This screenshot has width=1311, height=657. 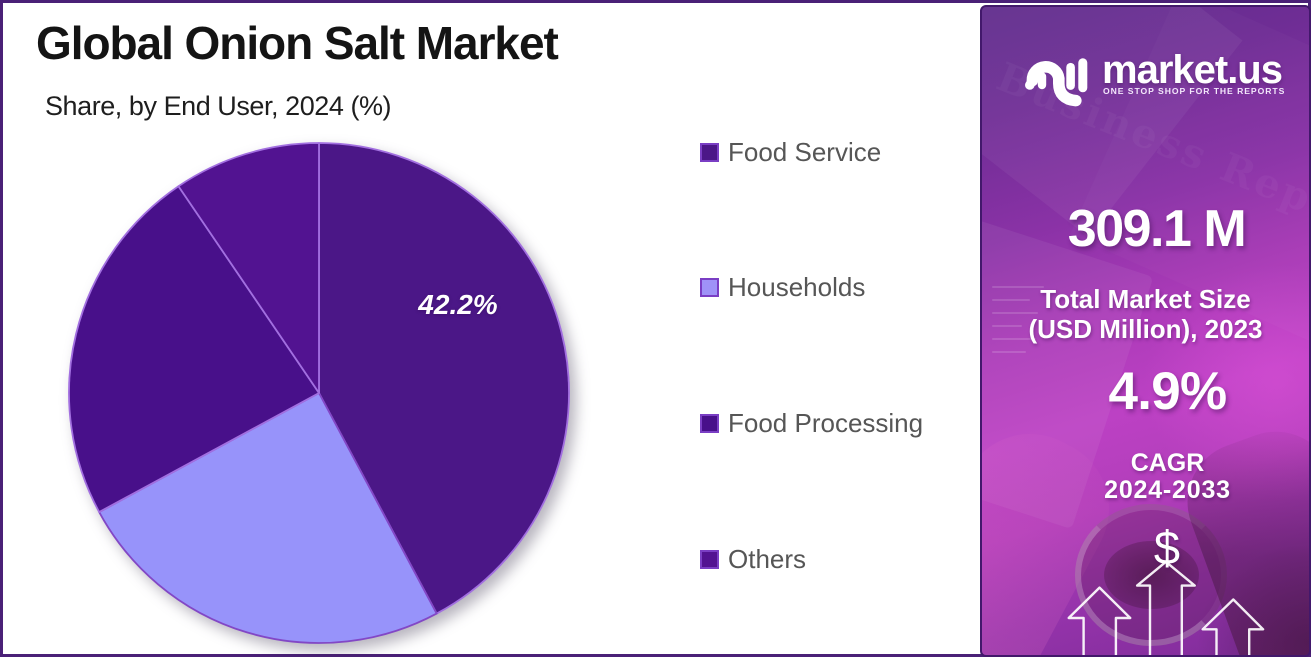 I want to click on pie-slice-food-service, so click(x=444, y=378).